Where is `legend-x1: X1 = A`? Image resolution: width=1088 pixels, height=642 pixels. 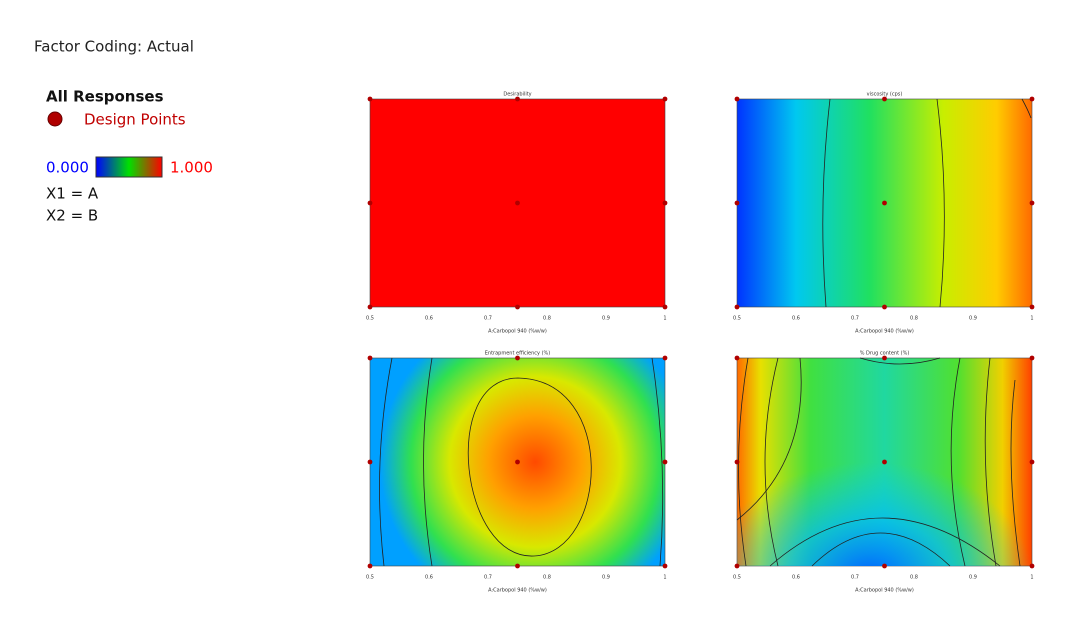 legend-x1: X1 = A is located at coordinates (72, 194).